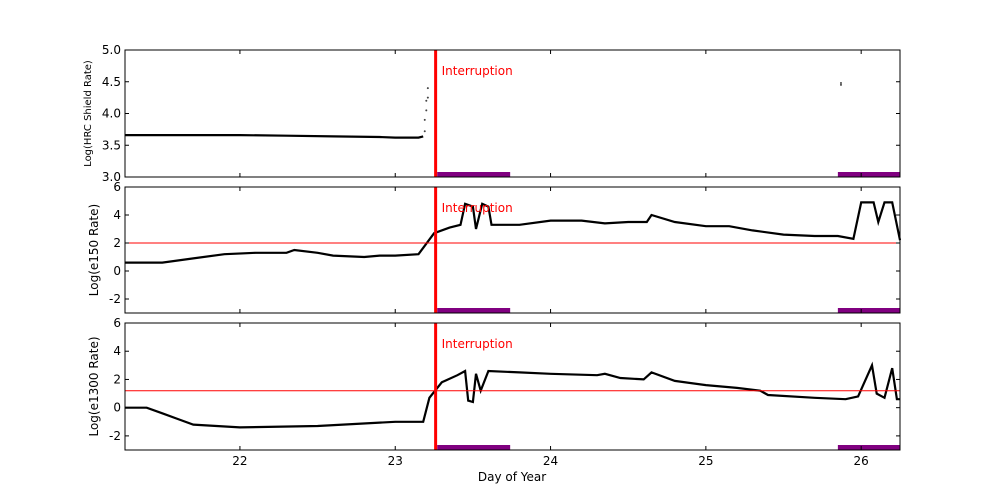 The height and width of the screenshot is (504, 1000). What do you see at coordinates (705, 461) in the screenshot?
I see `x-tick-label: 25` at bounding box center [705, 461].